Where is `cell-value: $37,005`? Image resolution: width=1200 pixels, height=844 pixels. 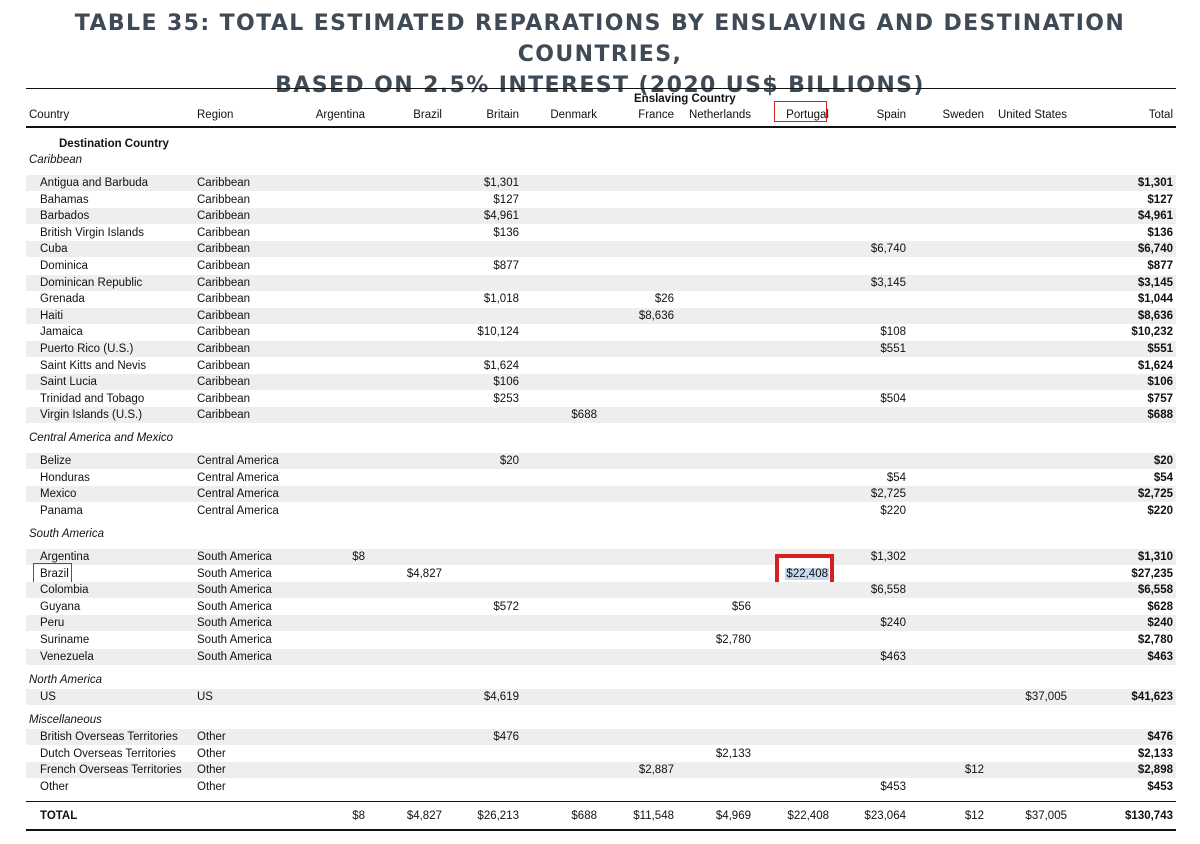
cell-value: $37,005 is located at coordinates (1046, 697).